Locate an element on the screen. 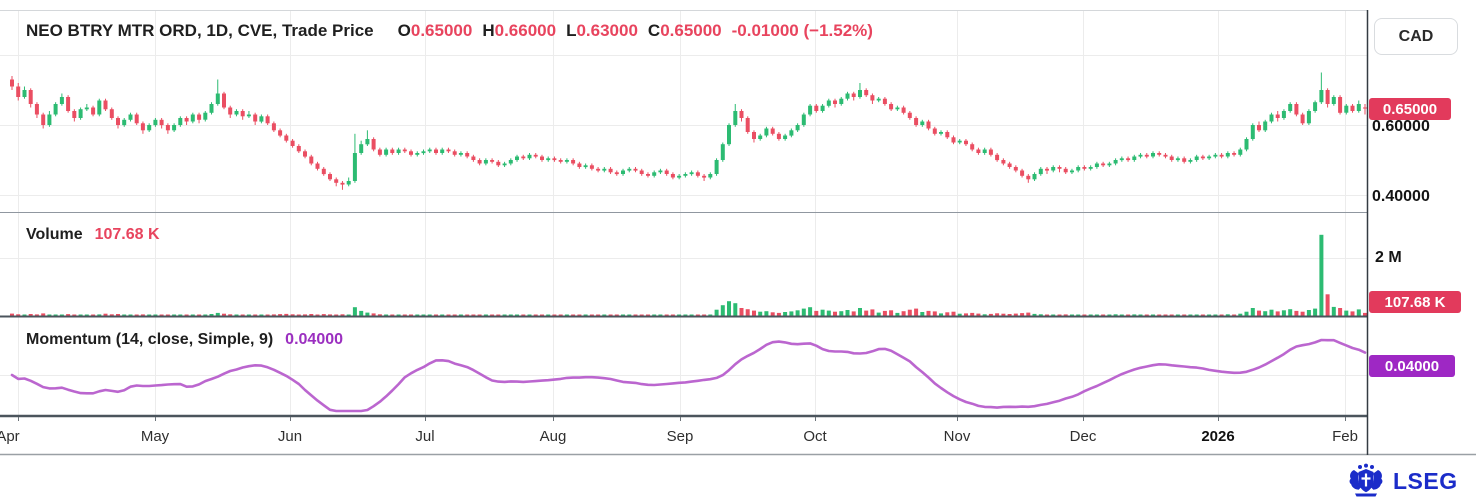 This screenshot has width=1476, height=502. volume-panel-legend: Volume 107.68 K is located at coordinates (93, 235).